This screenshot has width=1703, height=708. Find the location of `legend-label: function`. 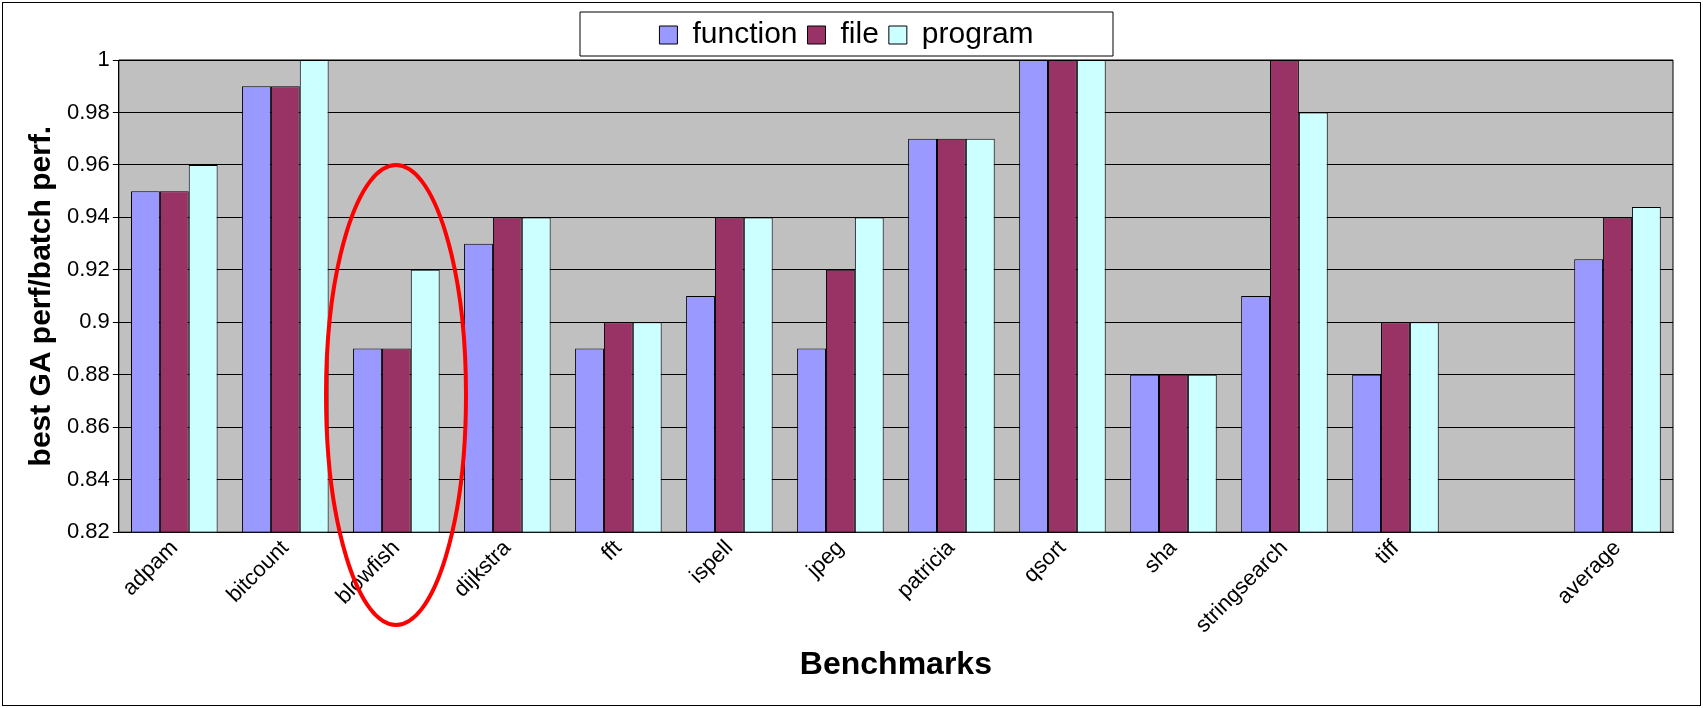

legend-label: function is located at coordinates (745, 33).